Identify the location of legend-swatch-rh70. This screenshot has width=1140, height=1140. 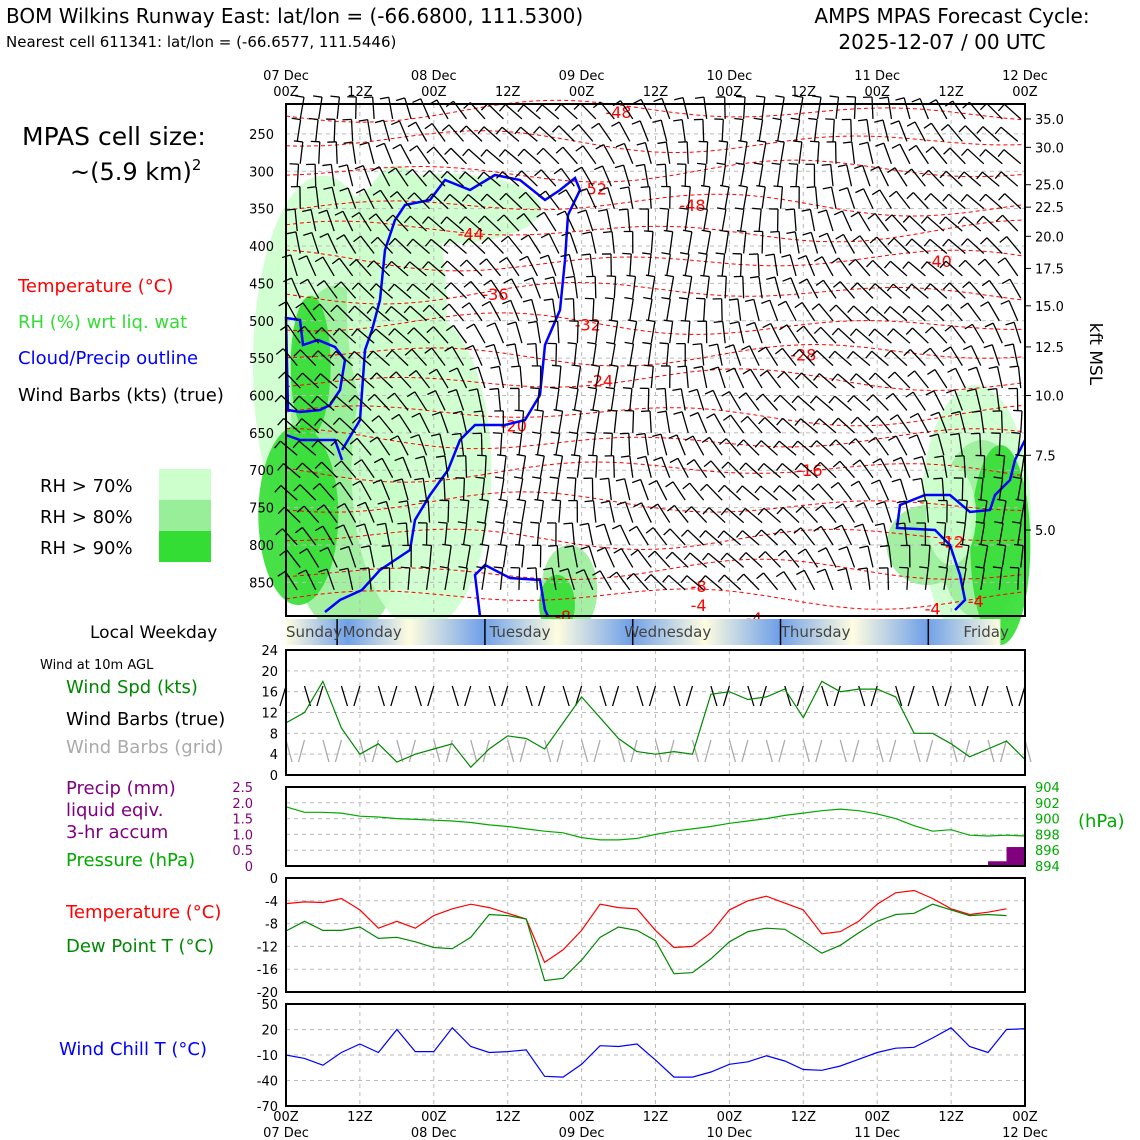
(185, 484).